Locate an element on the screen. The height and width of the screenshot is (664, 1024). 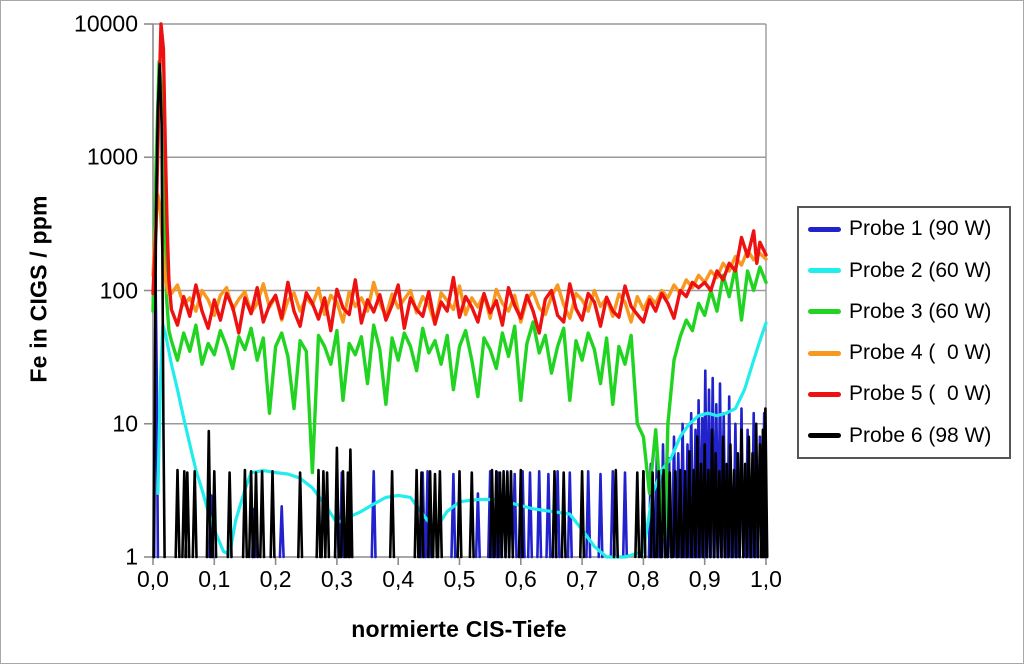
x-tick-label: 0,4 is located at coordinates (398, 579).